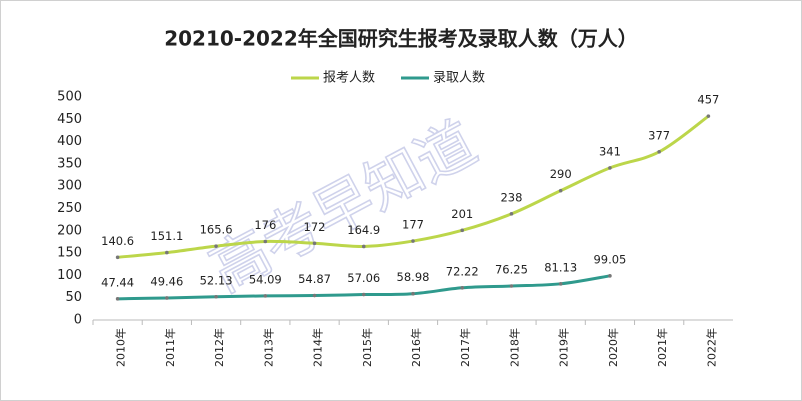  I want to click on value-label: 52.13, so click(216, 280).